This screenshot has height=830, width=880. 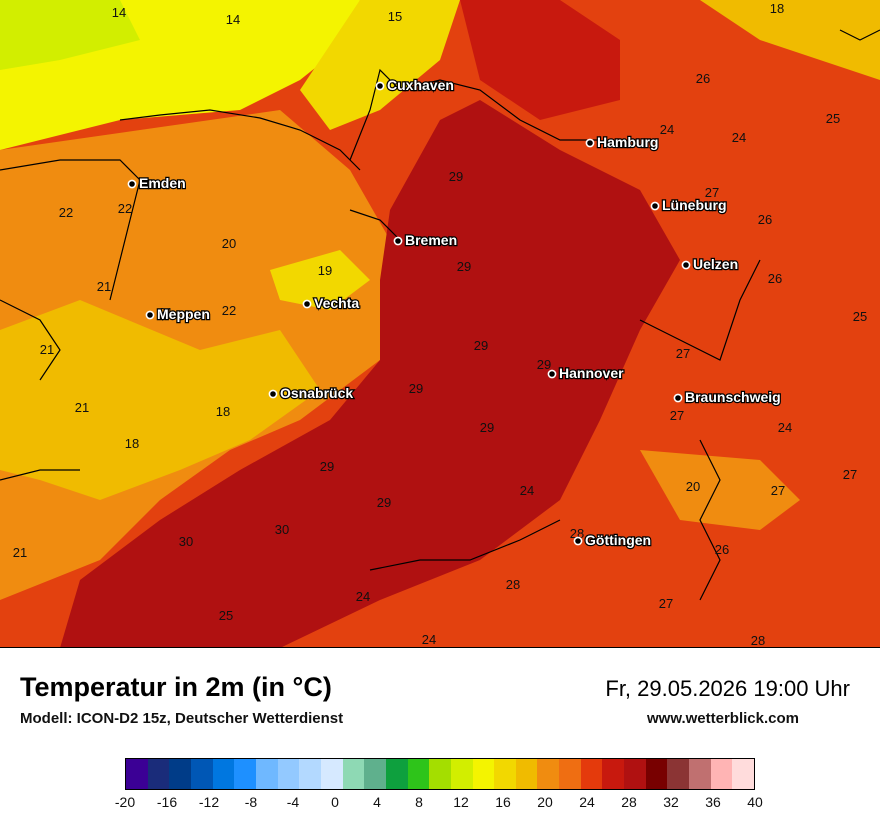 I want to click on city-hannover: Hannover, so click(x=586, y=373).